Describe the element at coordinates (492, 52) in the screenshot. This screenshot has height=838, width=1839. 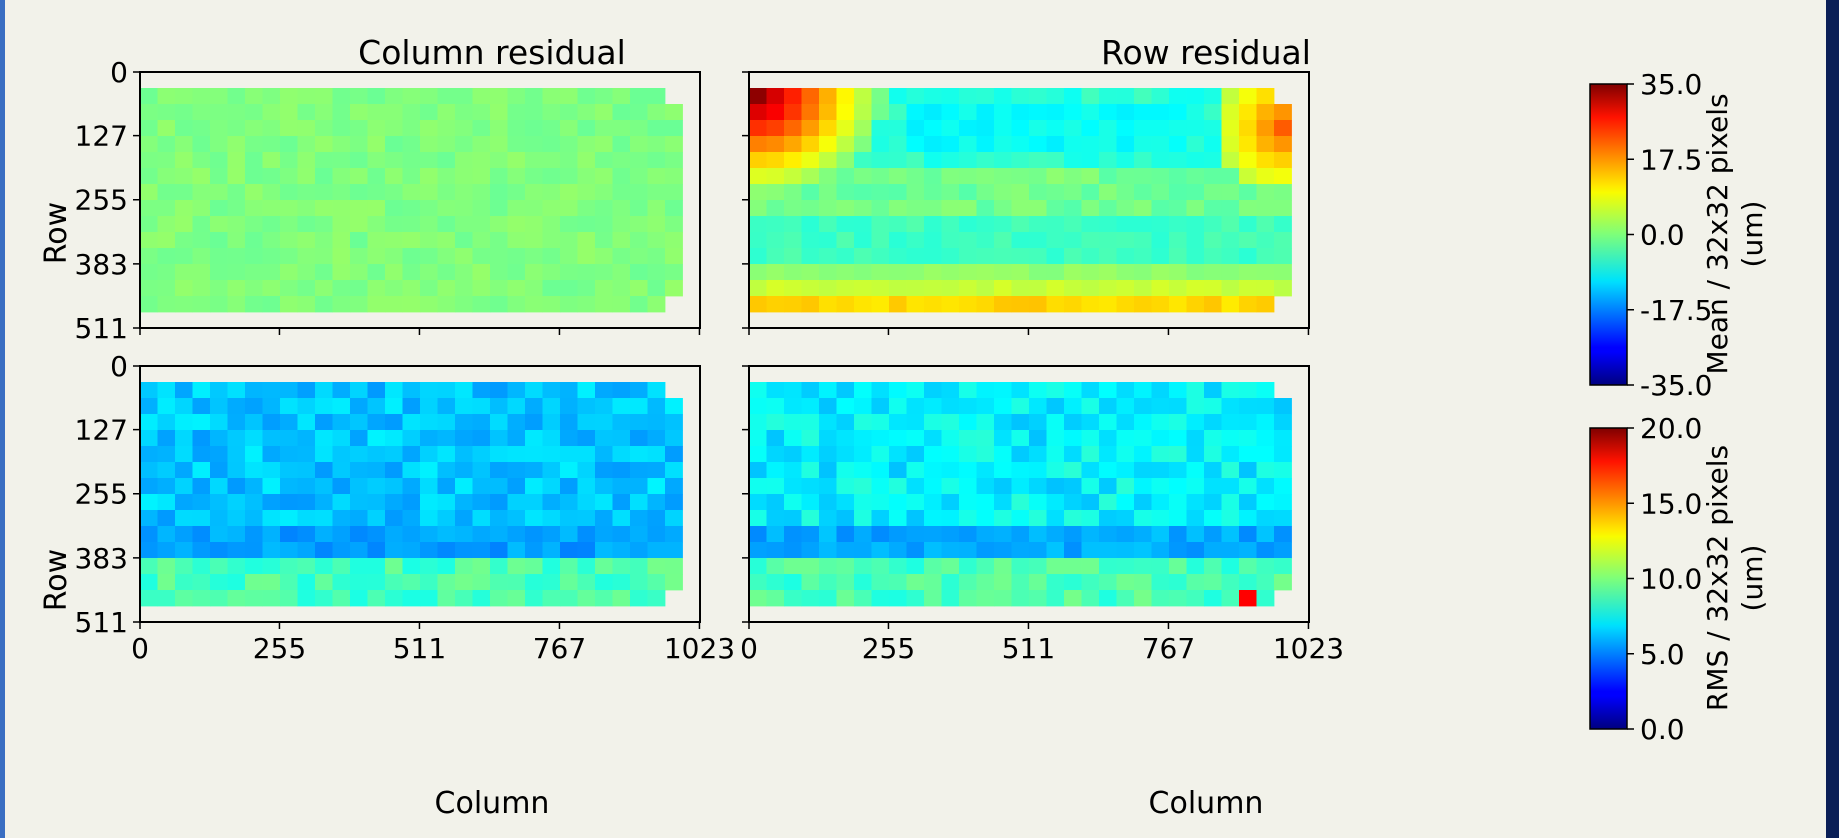
I see `title-column-residual: Column residual` at that location.